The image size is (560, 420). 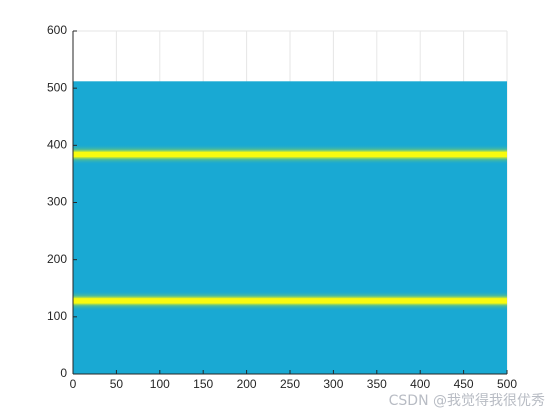 I want to click on y-tick-label: 100, so click(x=57, y=316).